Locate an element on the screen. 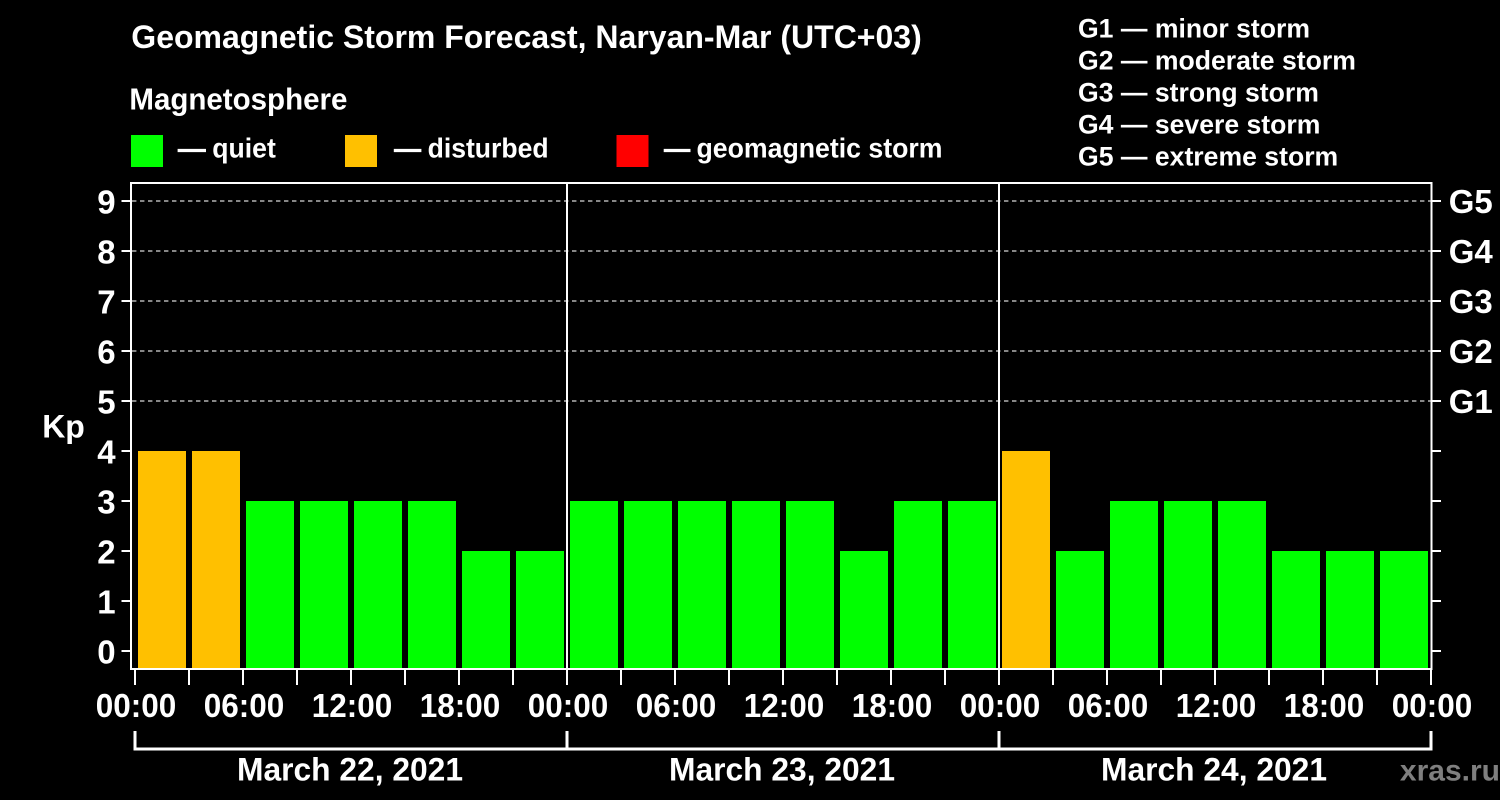  svg-text: G1 — minor storm is located at coordinates (1194, 28).